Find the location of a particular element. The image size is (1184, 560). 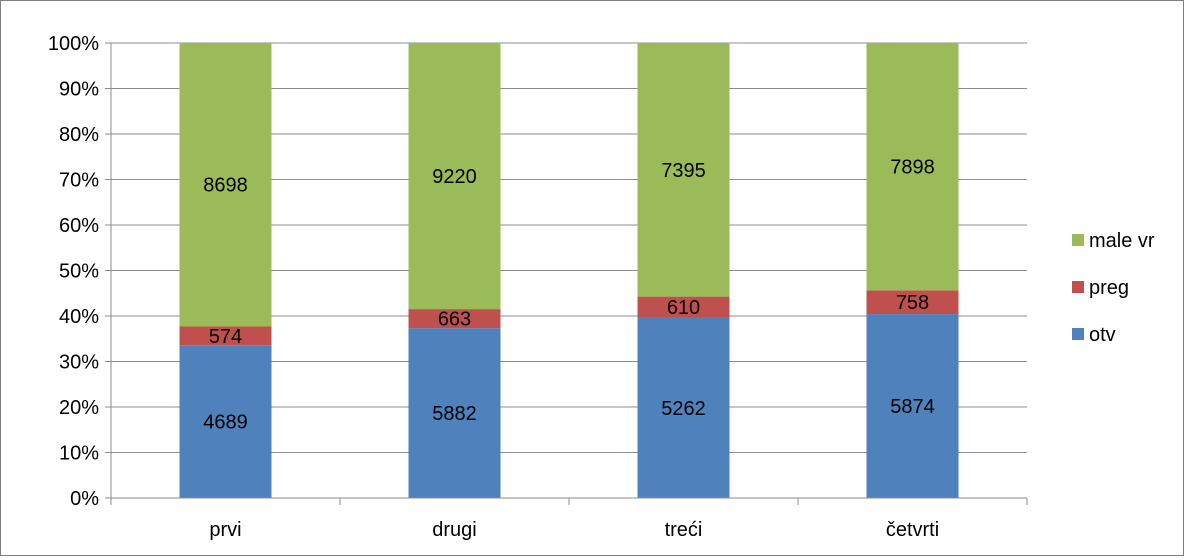

data-label: 4689 is located at coordinates (225, 423).